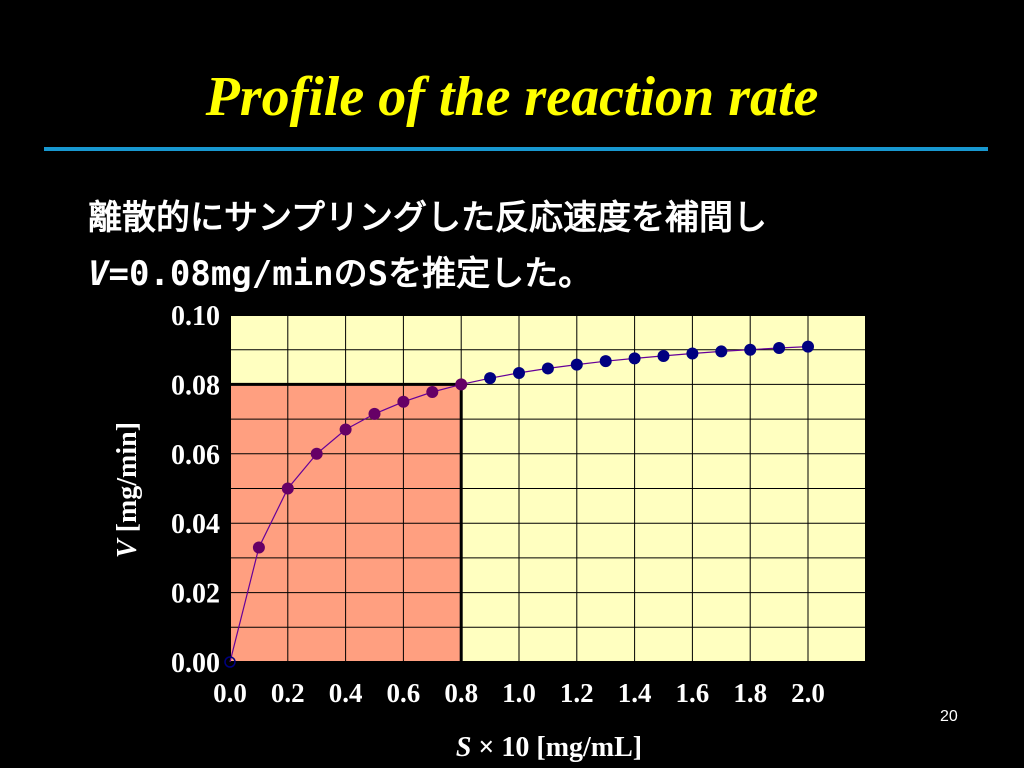  Describe the element at coordinates (490, 274) in the screenshot. I see `description-line-2-rest: を推定した。` at that location.